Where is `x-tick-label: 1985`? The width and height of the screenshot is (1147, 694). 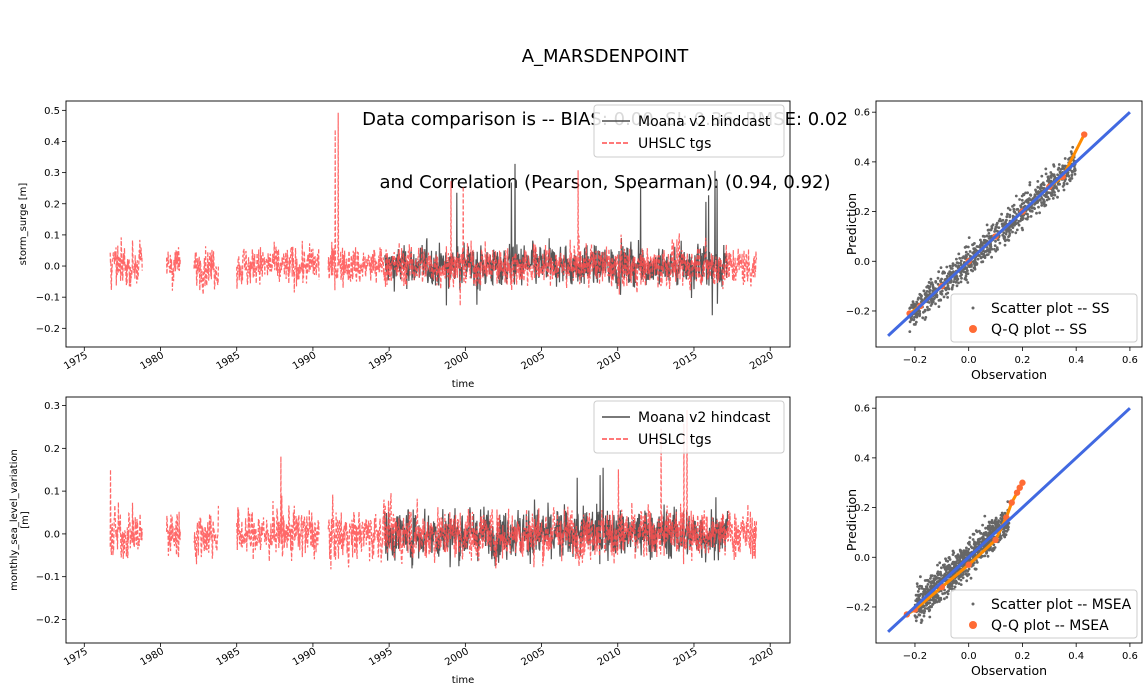
x-tick-label: 1985 is located at coordinates (229, 361).